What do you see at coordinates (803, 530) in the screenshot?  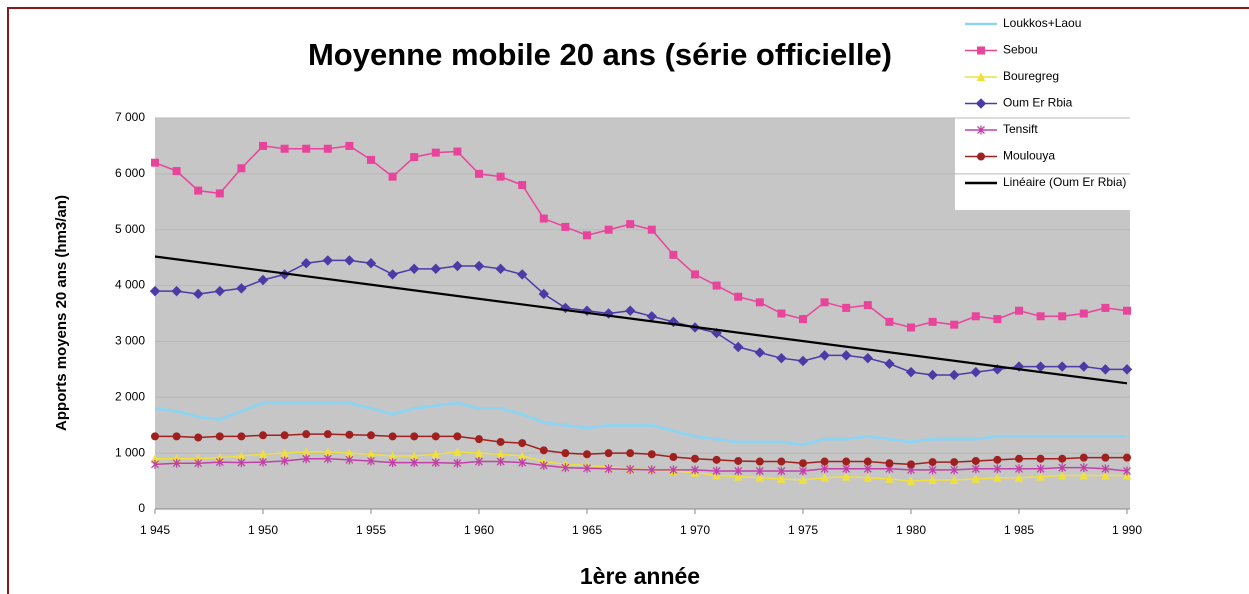 I see `x-tick-label: 1 975` at bounding box center [803, 530].